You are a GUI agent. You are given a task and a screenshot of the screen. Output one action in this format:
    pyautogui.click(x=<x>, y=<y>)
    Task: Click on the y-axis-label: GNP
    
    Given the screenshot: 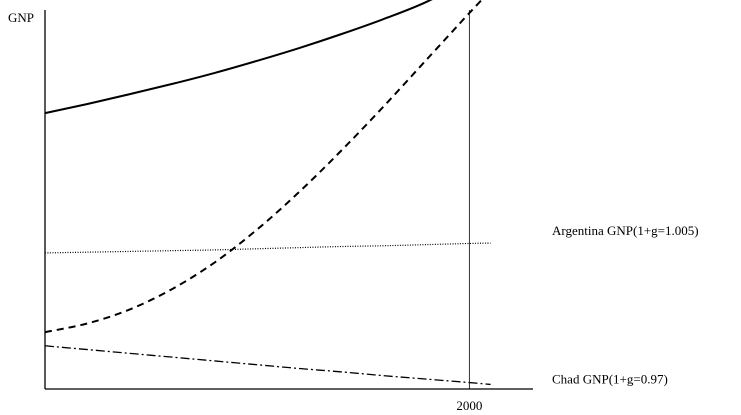 What is the action you would take?
    pyautogui.click(x=21, y=17)
    